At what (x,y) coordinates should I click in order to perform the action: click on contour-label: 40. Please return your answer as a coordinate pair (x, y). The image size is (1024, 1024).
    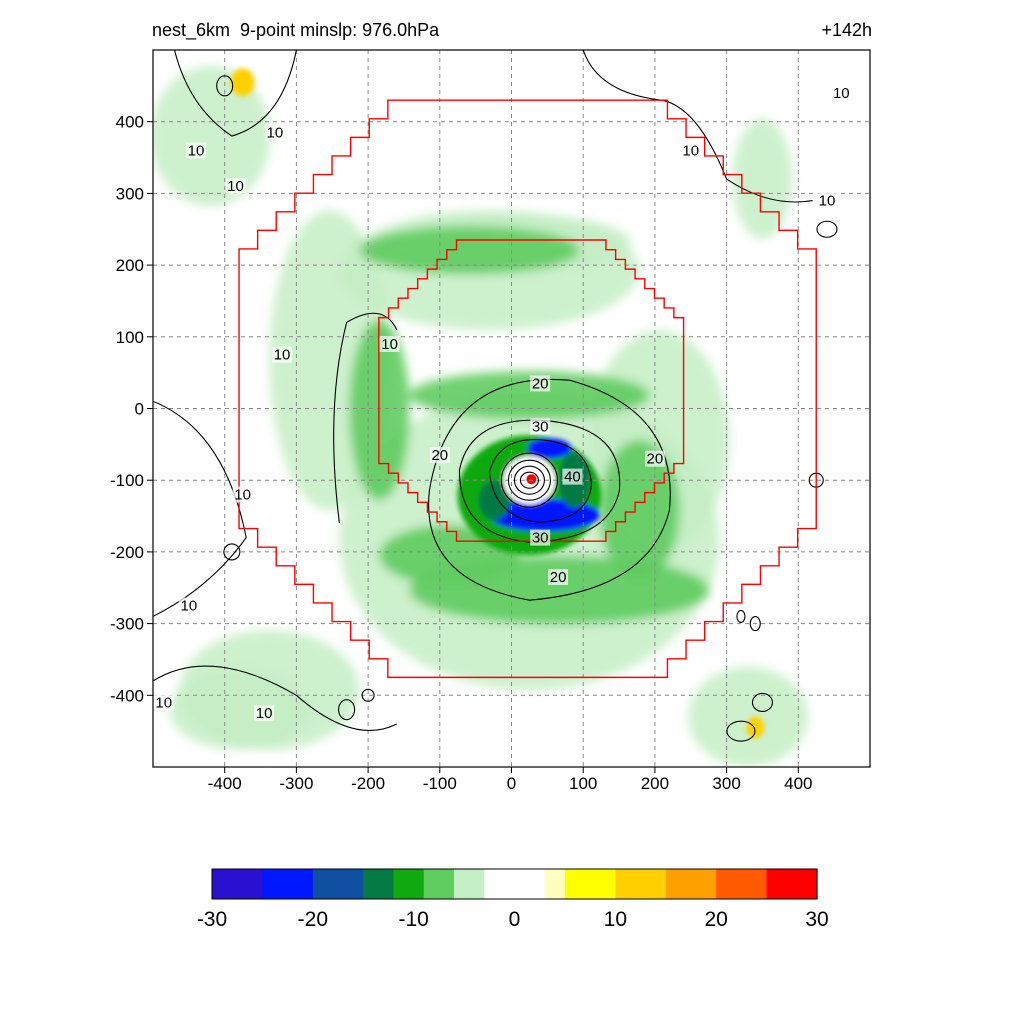
    Looking at the image, I should click on (572, 477).